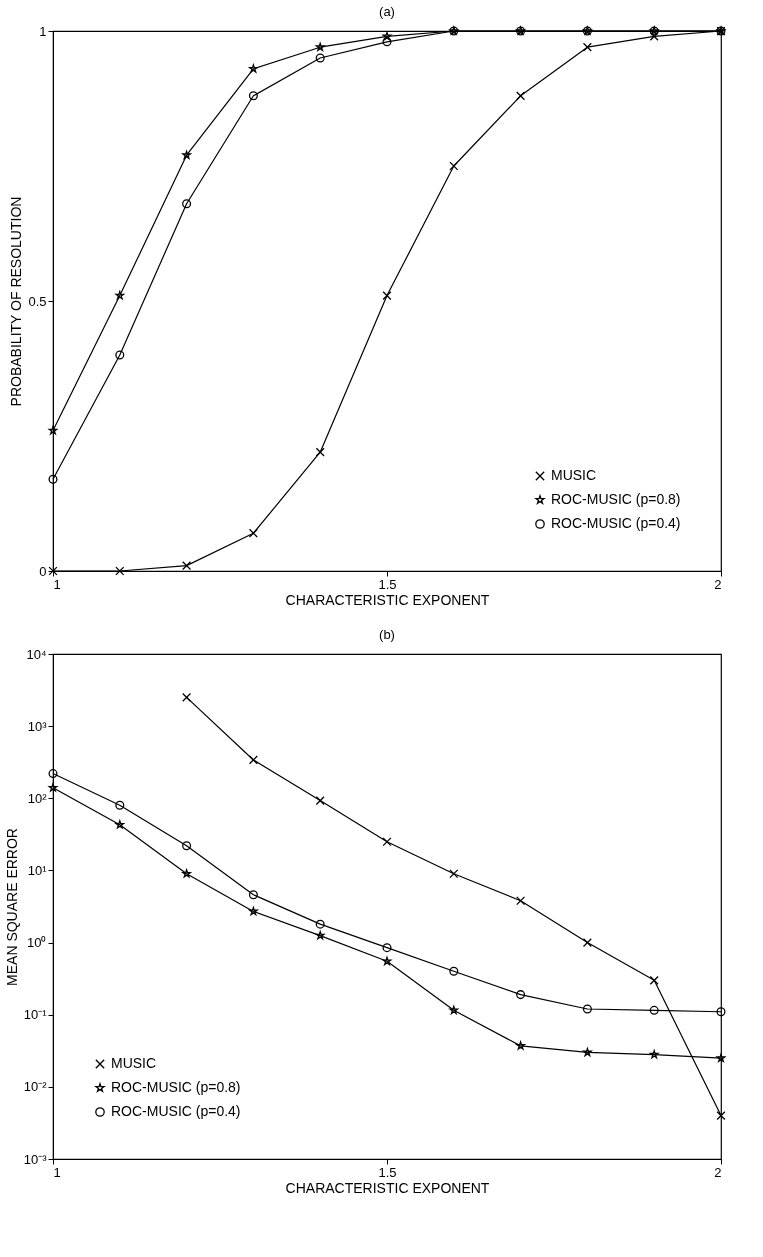 The image size is (763, 1257). Describe the element at coordinates (35, 1159) in the screenshot. I see `y-tick-label: 10⁻³` at that location.